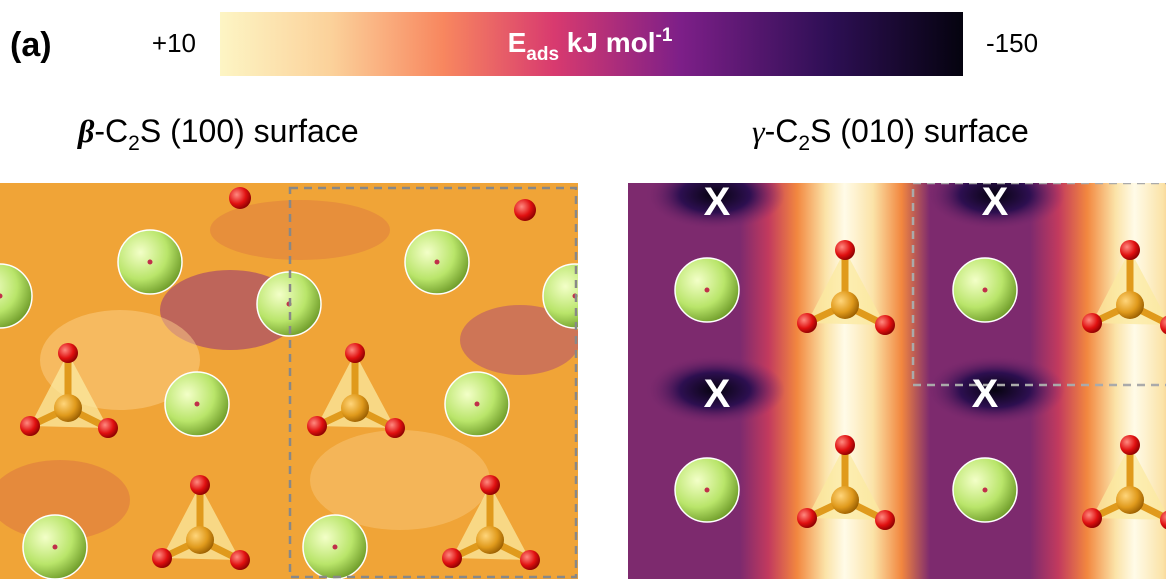  Describe the element at coordinates (919, 131) in the screenshot. I see `formula: S (010) surface` at that location.